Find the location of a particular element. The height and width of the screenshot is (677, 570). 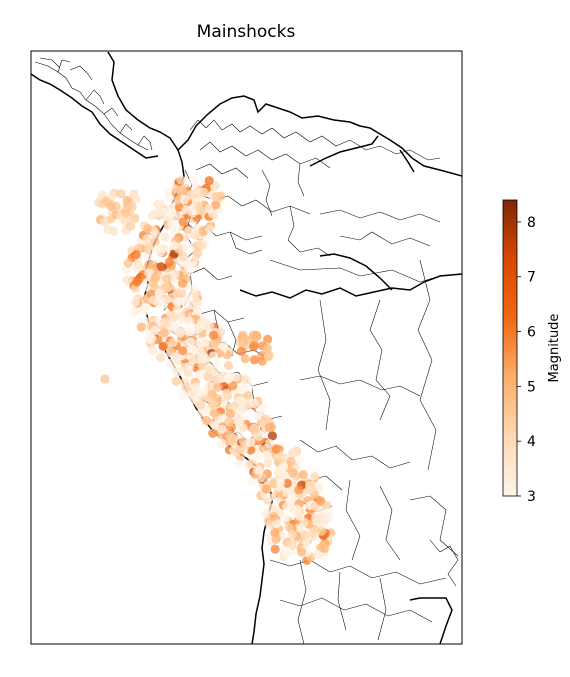

colorbar-label: Magnitude is located at coordinates (554, 348).